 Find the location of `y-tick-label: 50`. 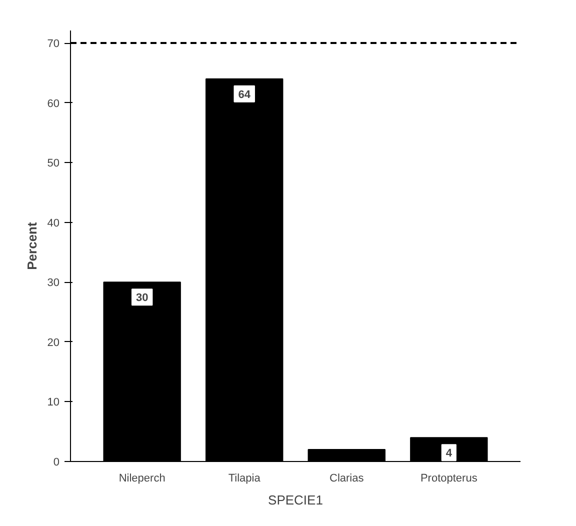

y-tick-label: 50 is located at coordinates (53, 164).